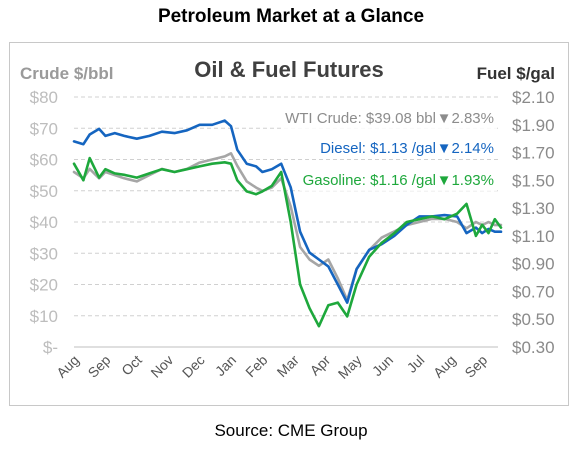  What do you see at coordinates (291, 16) in the screenshot?
I see `page-title: Petroleum Market at a Glance` at bounding box center [291, 16].